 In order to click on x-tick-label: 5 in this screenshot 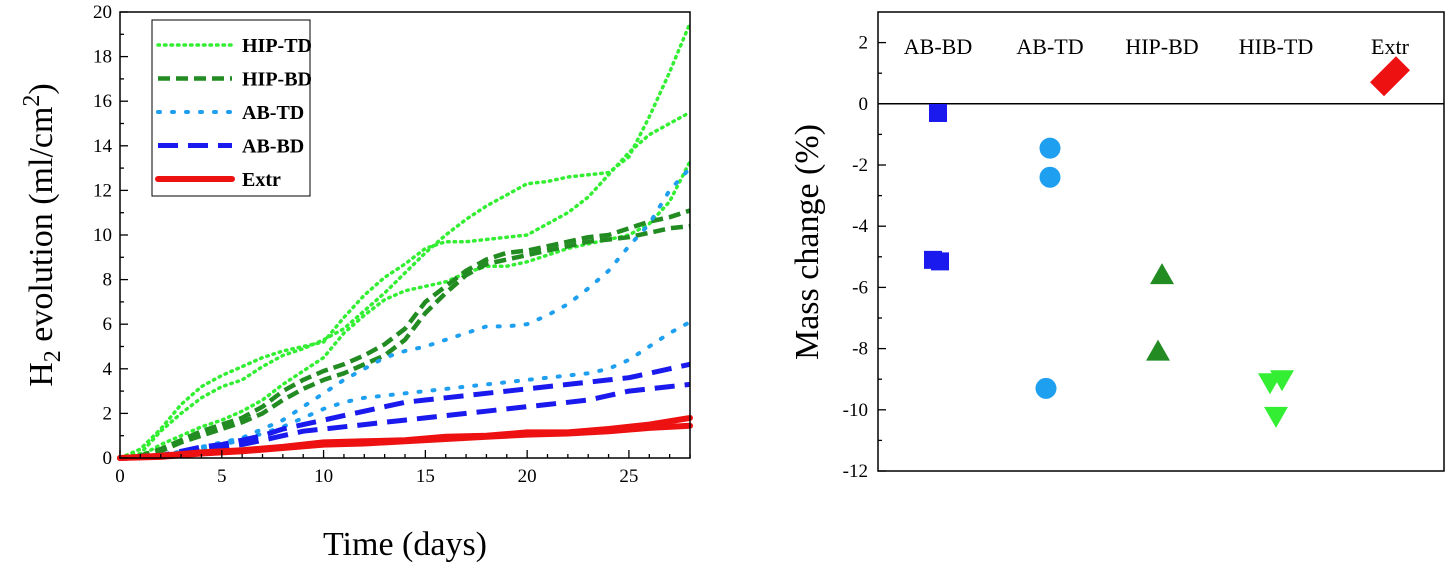, I will do `click(222, 476)`.